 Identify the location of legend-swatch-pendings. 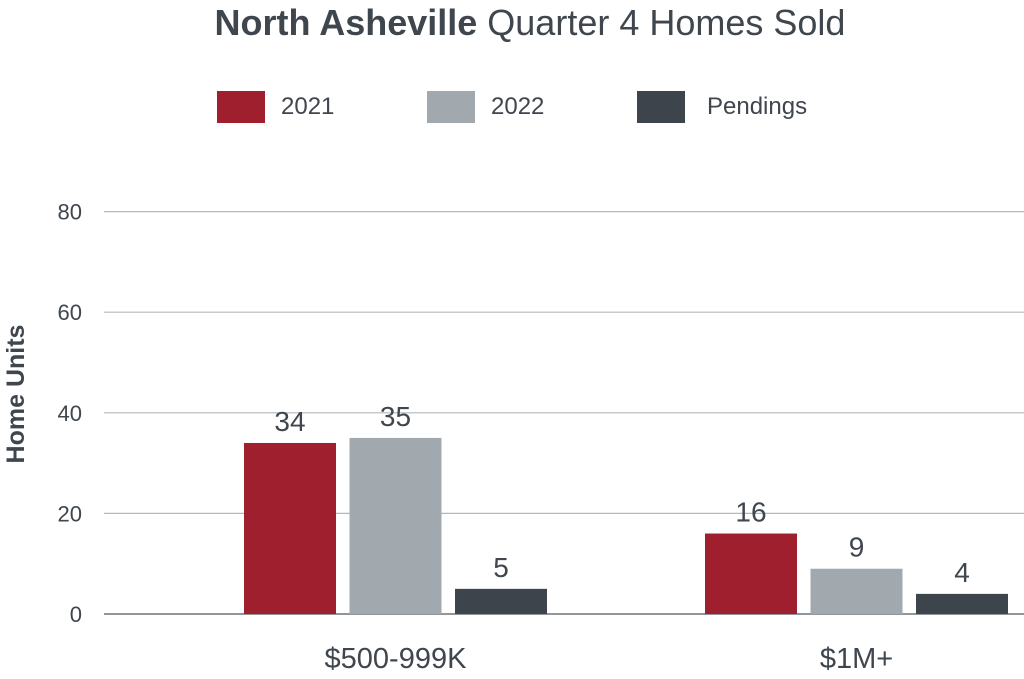
(661, 107).